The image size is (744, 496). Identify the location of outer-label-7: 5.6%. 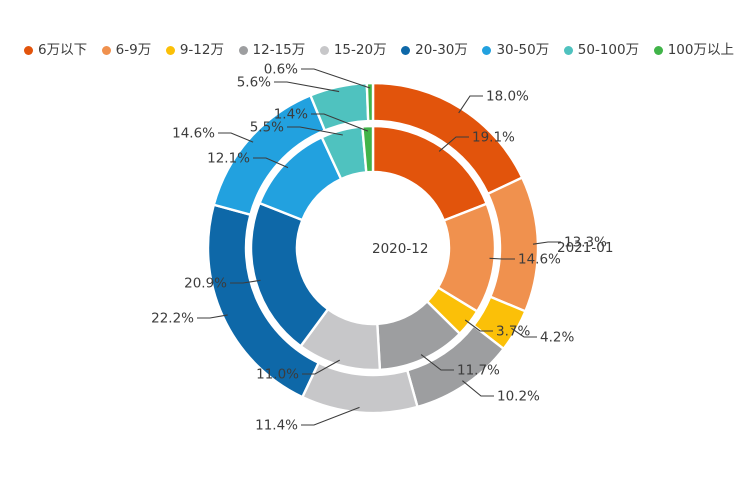
(254, 83).